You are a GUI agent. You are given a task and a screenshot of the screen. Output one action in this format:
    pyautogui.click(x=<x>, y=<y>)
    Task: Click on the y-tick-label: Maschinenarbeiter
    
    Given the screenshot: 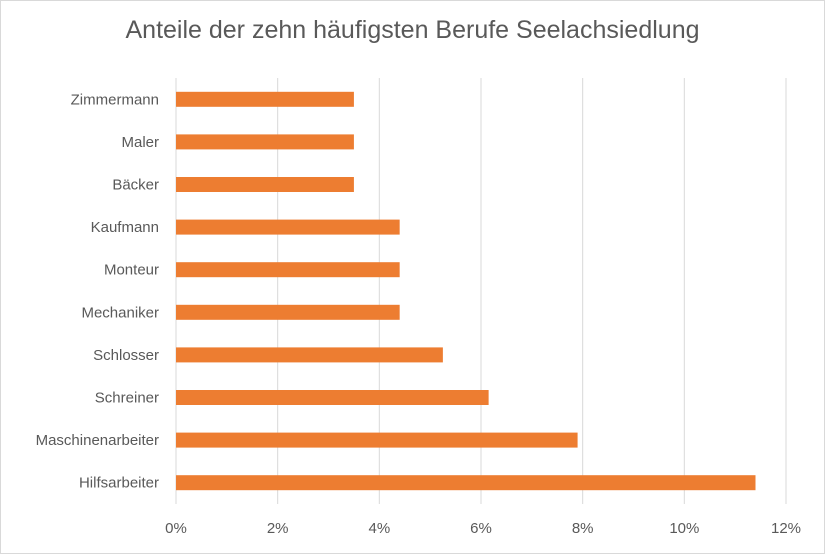 What is the action you would take?
    pyautogui.click(x=97, y=440)
    